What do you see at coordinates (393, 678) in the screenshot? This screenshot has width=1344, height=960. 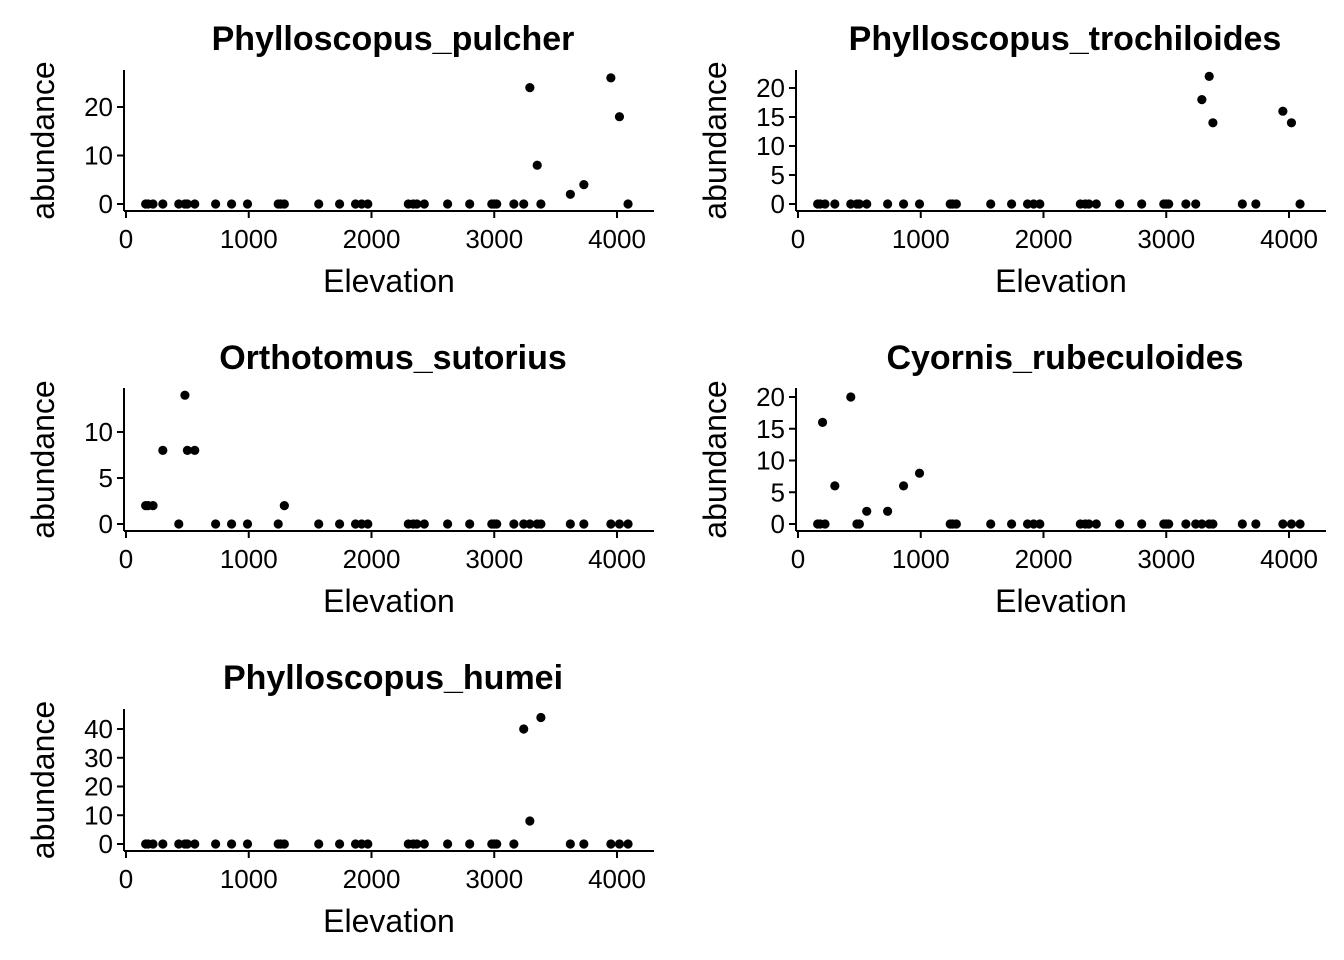 I see `panel-title: Phylloscopus_humei` at bounding box center [393, 678].